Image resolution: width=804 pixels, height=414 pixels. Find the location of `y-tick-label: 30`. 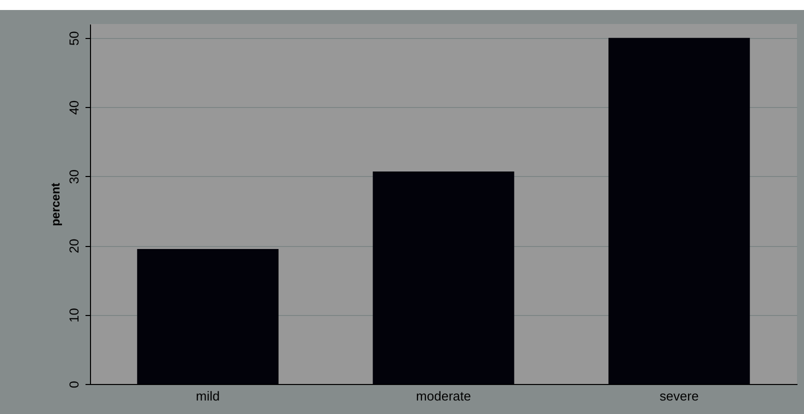

y-tick-label: 30 is located at coordinates (74, 177).